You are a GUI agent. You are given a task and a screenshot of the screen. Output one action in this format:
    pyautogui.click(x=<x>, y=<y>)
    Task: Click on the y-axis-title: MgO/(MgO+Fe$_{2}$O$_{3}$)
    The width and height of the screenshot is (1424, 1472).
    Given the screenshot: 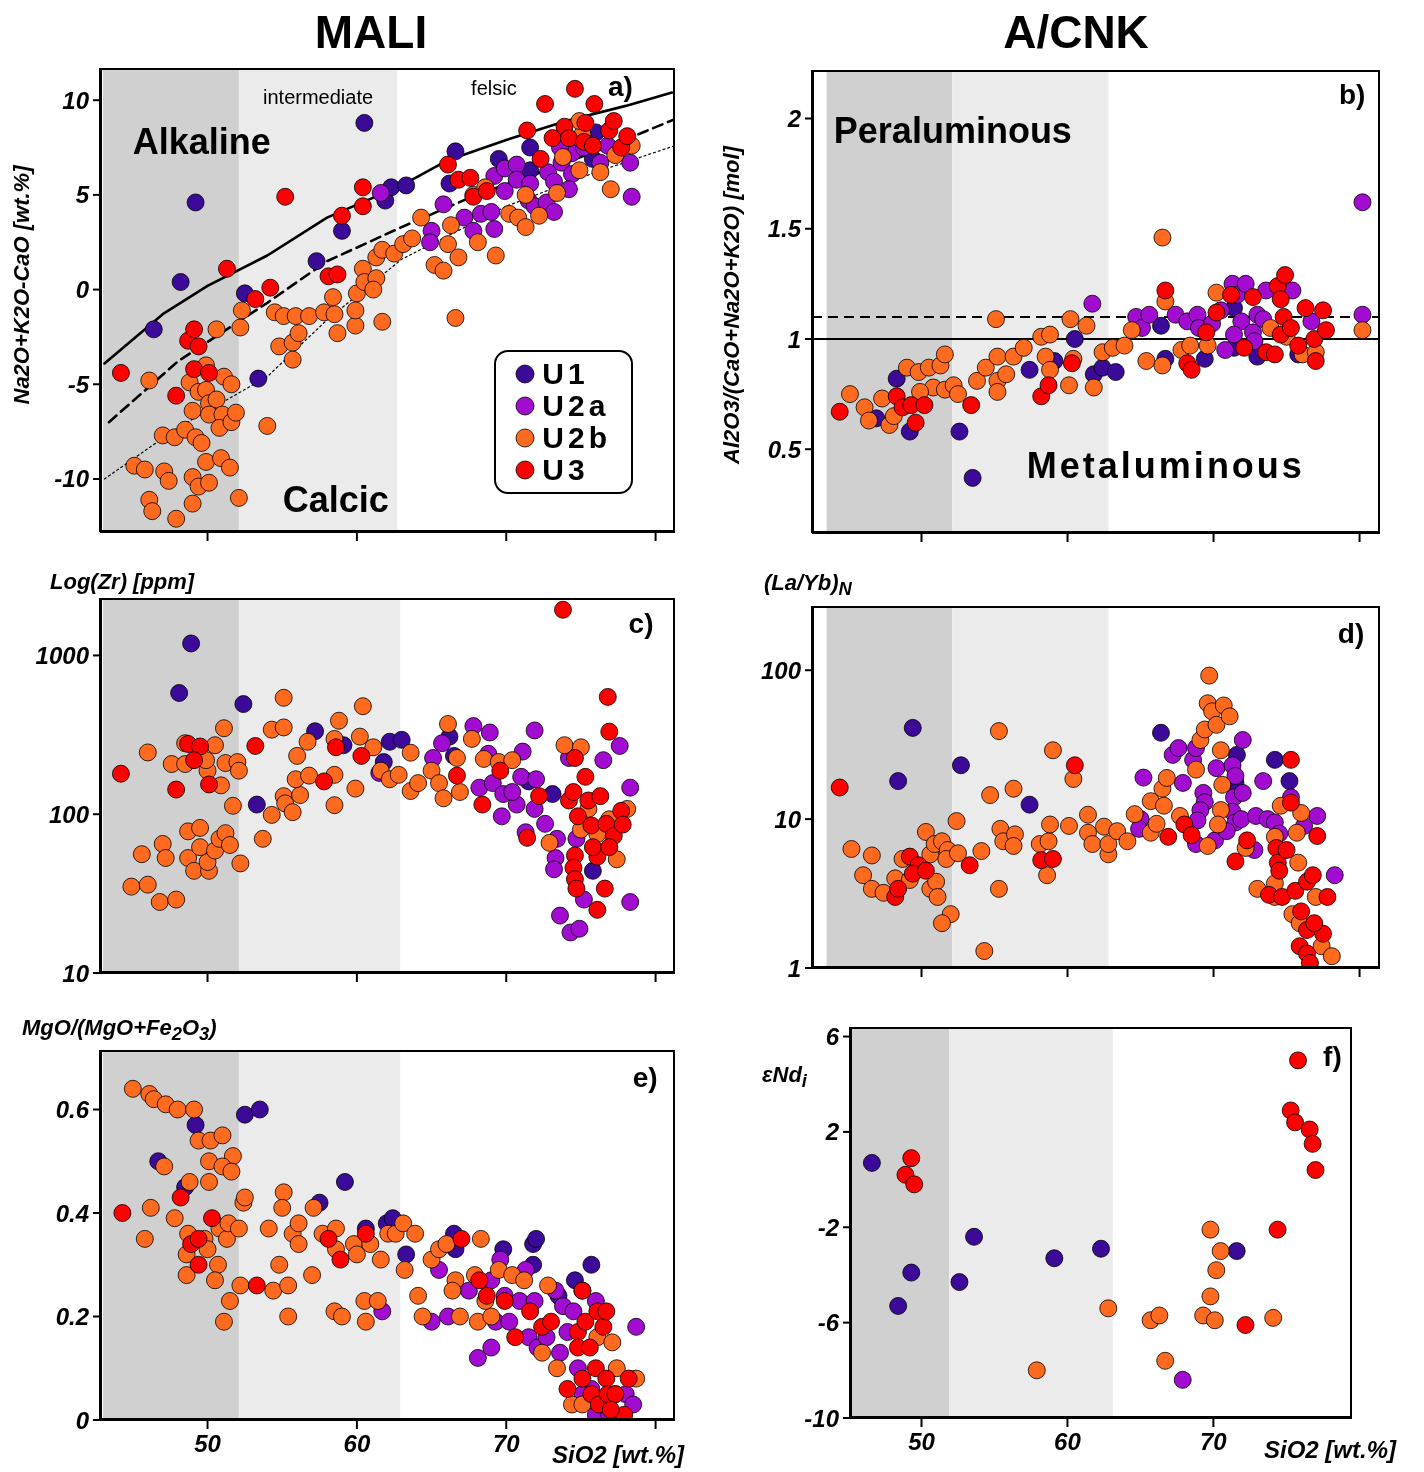 What is the action you would take?
    pyautogui.click(x=119, y=1030)
    